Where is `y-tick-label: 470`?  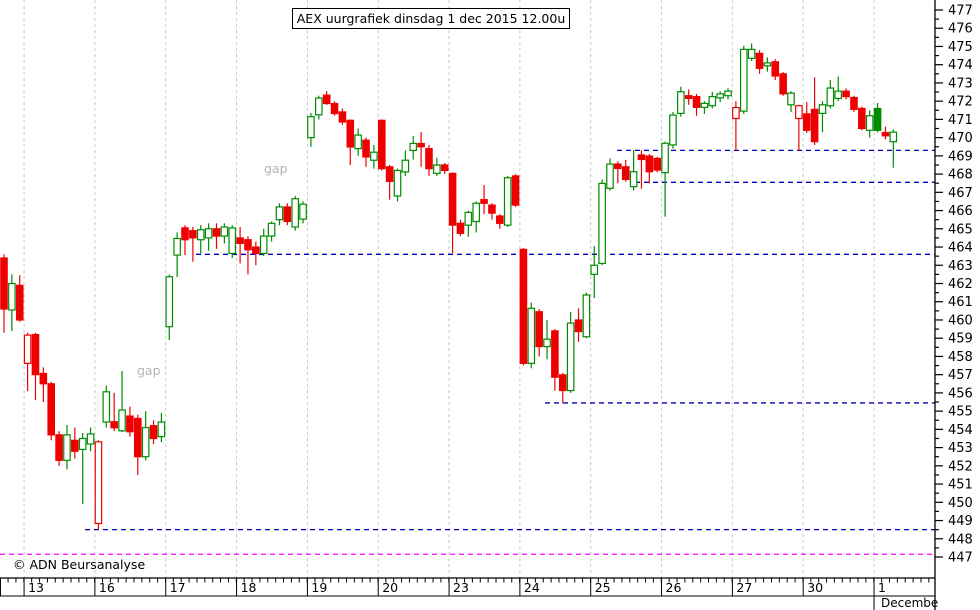
y-tick-label: 470 is located at coordinates (960, 138).